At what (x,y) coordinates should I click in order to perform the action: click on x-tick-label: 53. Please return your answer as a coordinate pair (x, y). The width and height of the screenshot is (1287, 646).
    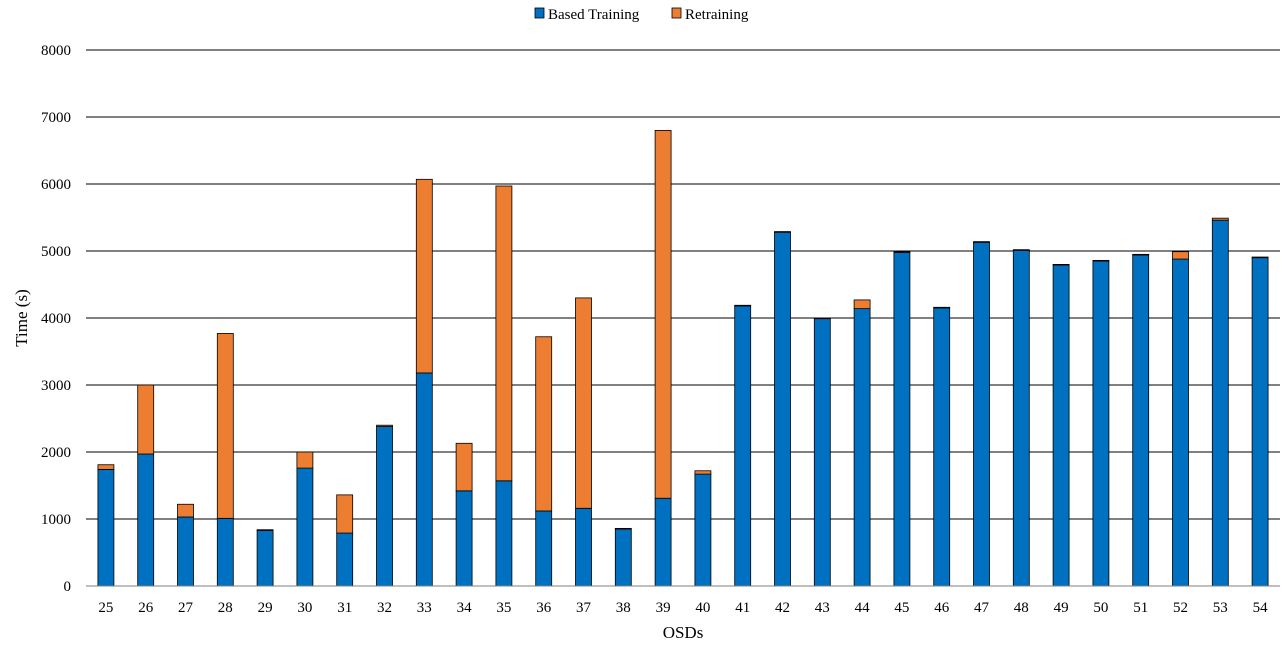
    Looking at the image, I should click on (1220, 608).